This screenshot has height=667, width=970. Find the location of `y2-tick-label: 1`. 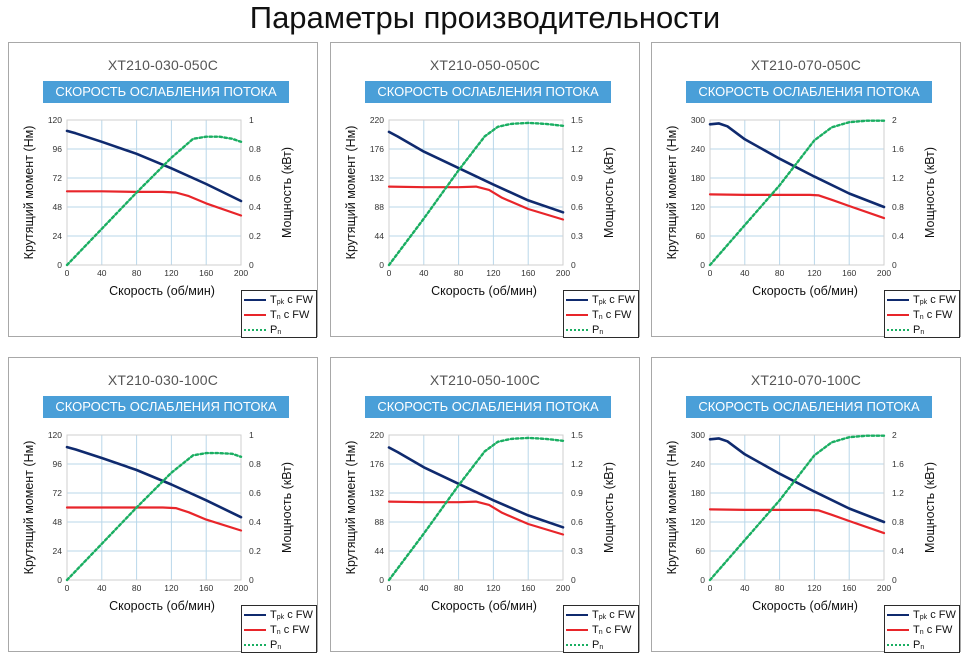

y2-tick-label: 1 is located at coordinates (251, 120).